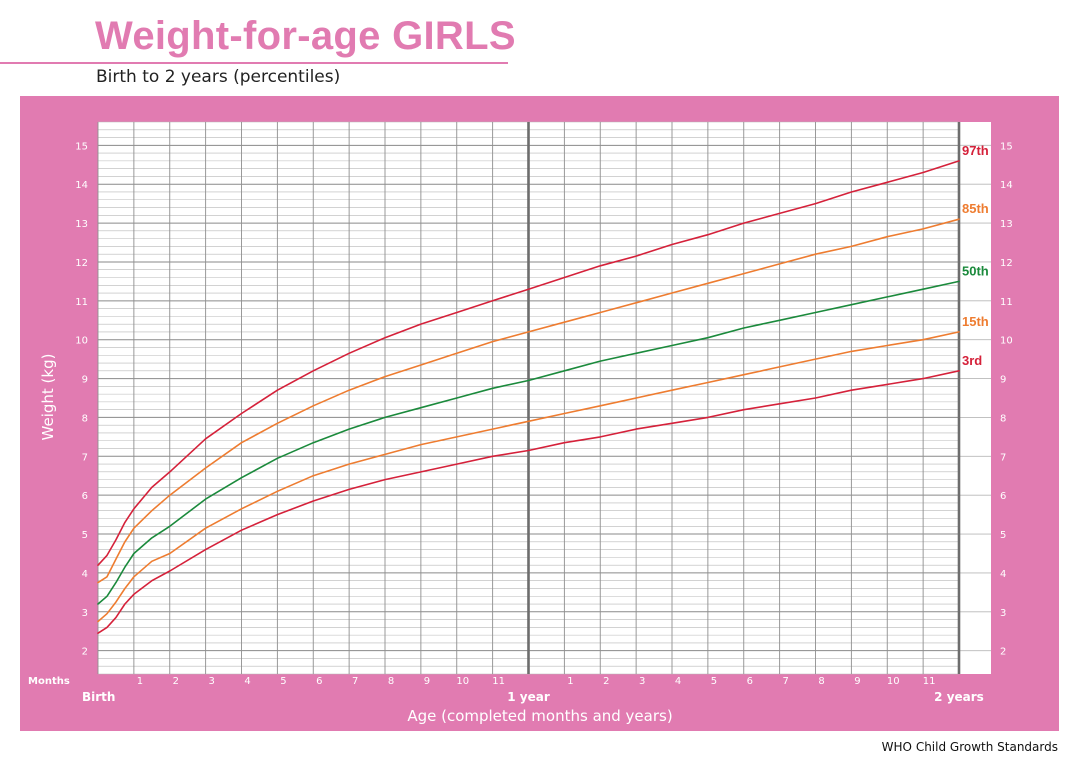 The image size is (1082, 770). What do you see at coordinates (975, 208) in the screenshot?
I see `series-label-85th: 85th` at bounding box center [975, 208].